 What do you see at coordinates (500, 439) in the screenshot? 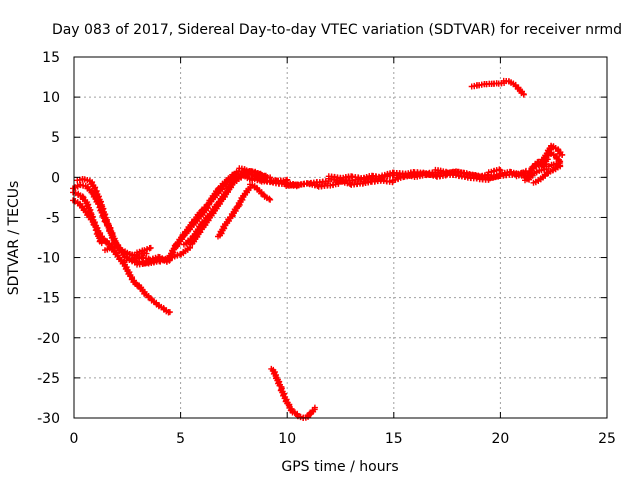
I see `x-tick-label: 20` at bounding box center [500, 439].